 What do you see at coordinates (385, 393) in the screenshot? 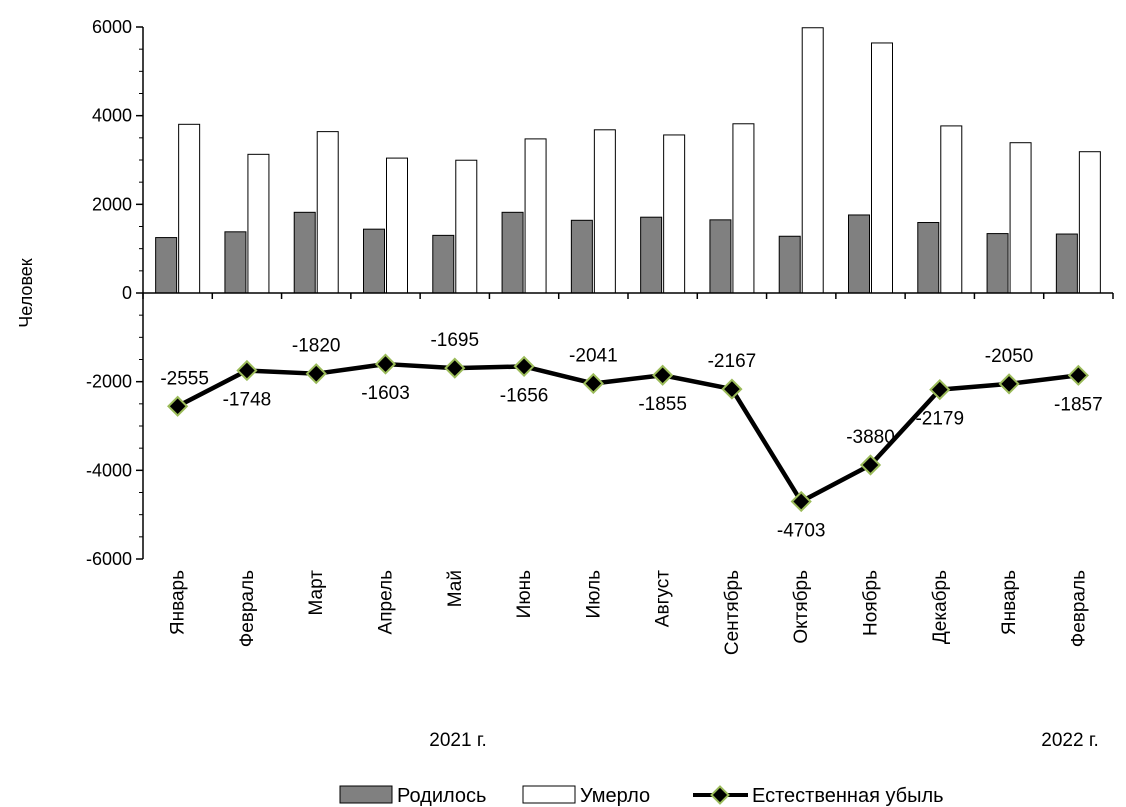
I see `data-label: -1603` at bounding box center [385, 393].